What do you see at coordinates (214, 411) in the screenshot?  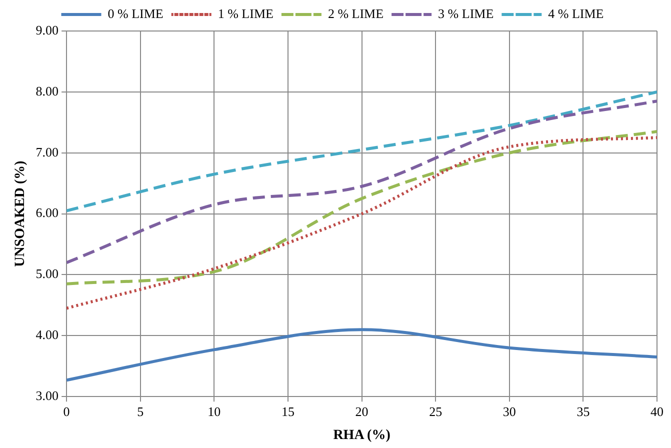 I see `x-tick-label: 10` at bounding box center [214, 411].